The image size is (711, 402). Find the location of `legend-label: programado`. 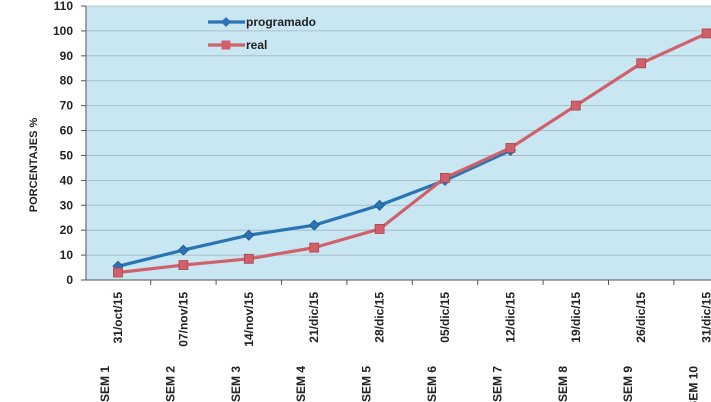

legend-label: programado is located at coordinates (281, 22).